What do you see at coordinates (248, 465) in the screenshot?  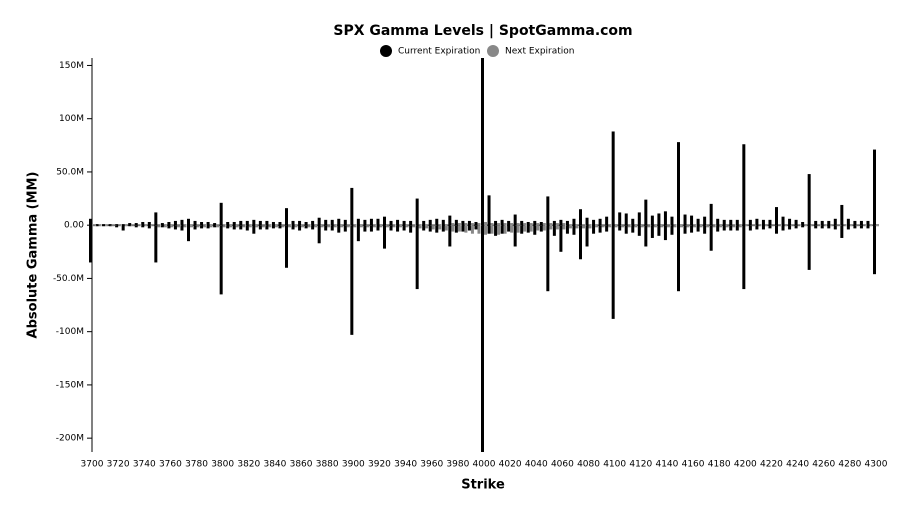 I see `x-tick-label: 3820` at bounding box center [248, 465].